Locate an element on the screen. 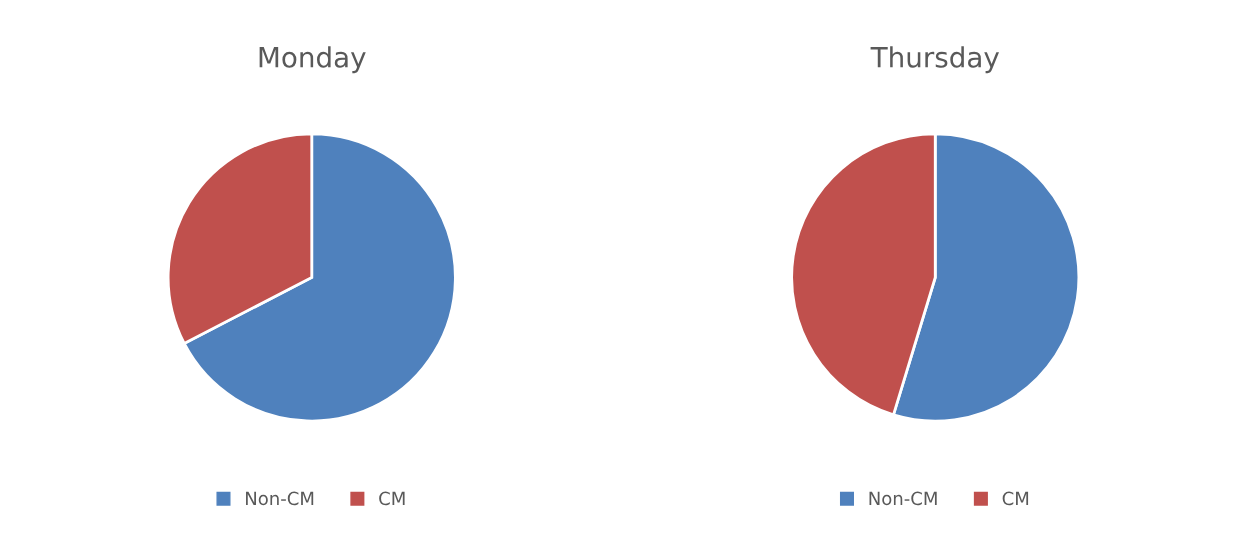 Image resolution: width=1247 pixels, height=544 pixels. chart-title: Thursday is located at coordinates (935, 60).